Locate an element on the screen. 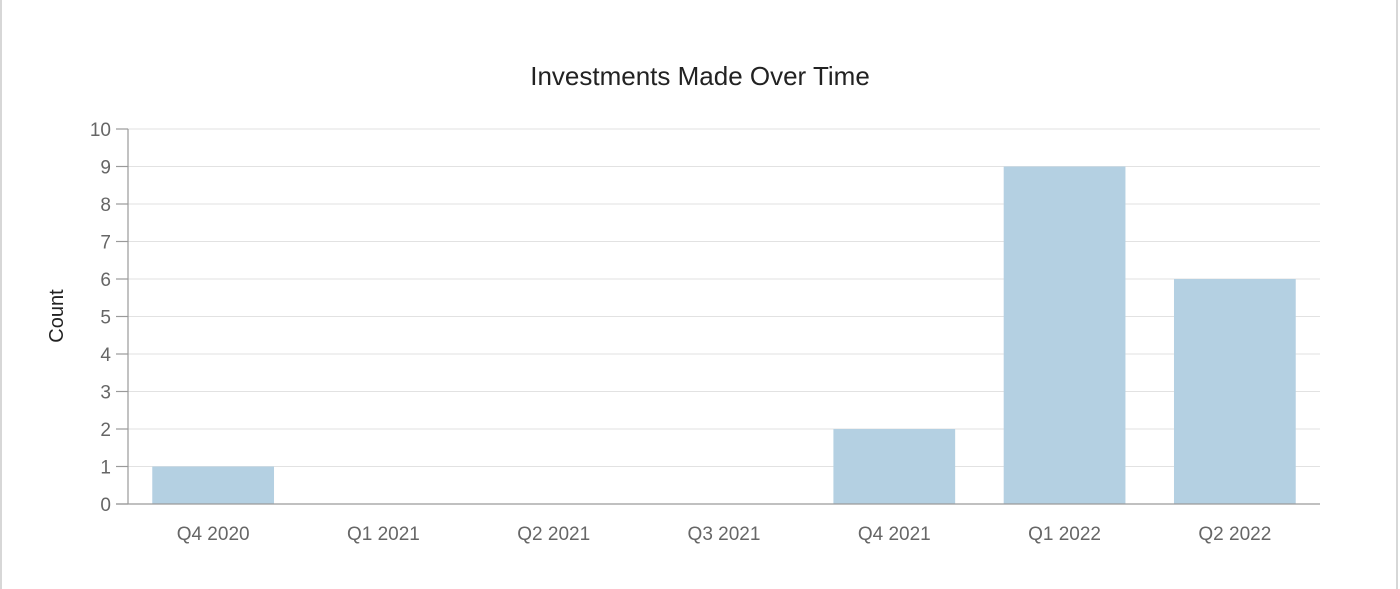 This screenshot has height=589, width=1400. y-tick-label: 9 is located at coordinates (105, 168).